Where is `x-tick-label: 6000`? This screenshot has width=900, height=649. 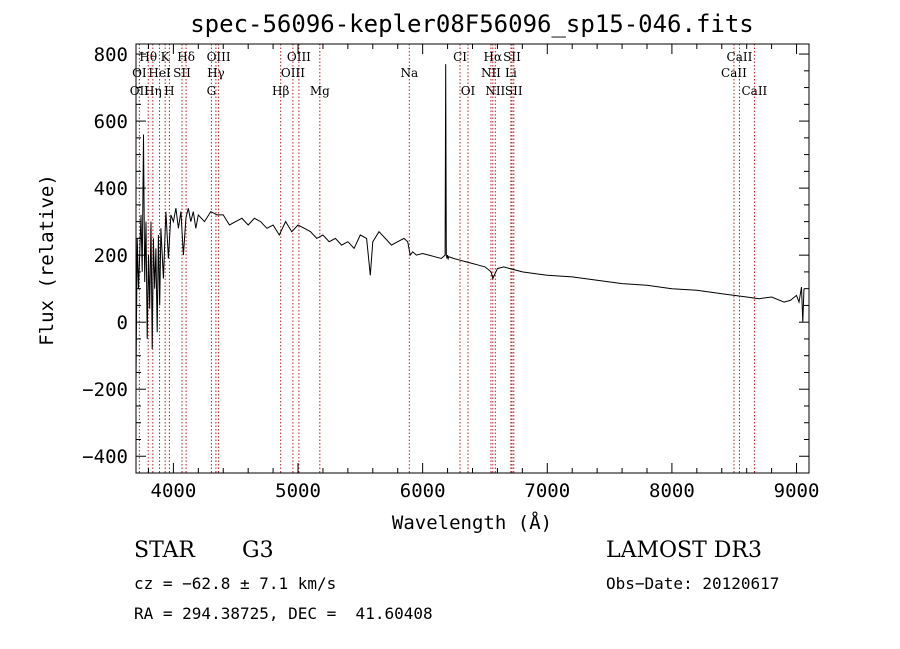
x-tick-label: 6000 is located at coordinates (423, 491).